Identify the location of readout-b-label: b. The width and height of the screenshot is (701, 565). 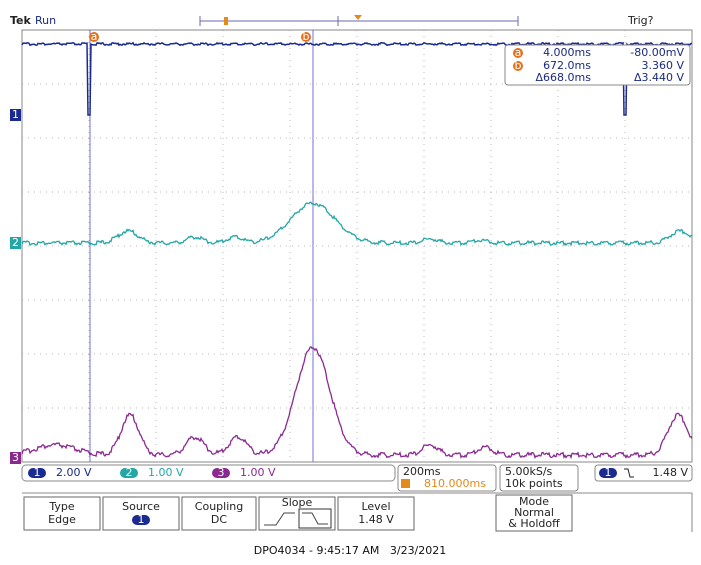
(518, 65).